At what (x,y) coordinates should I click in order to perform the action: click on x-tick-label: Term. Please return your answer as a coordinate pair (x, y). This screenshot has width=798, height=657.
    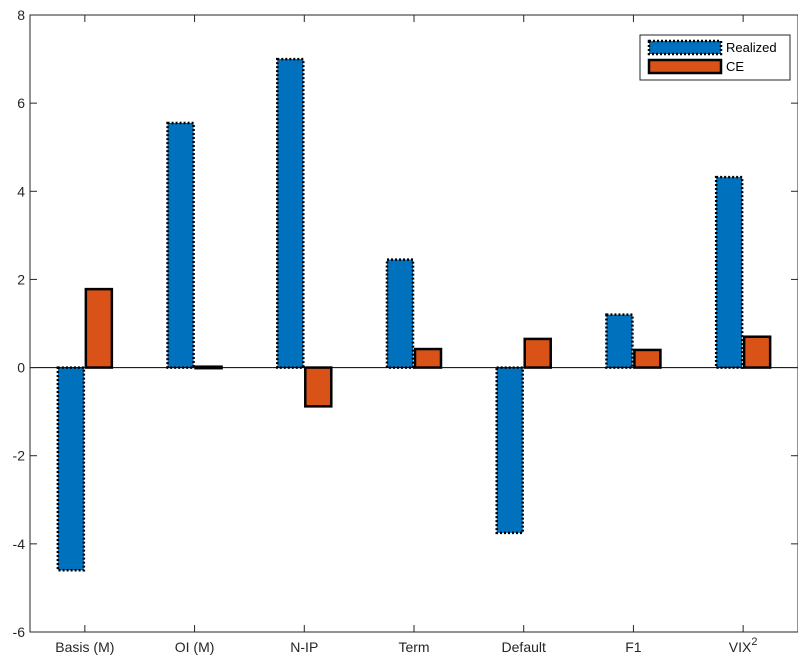
    Looking at the image, I should click on (413, 647).